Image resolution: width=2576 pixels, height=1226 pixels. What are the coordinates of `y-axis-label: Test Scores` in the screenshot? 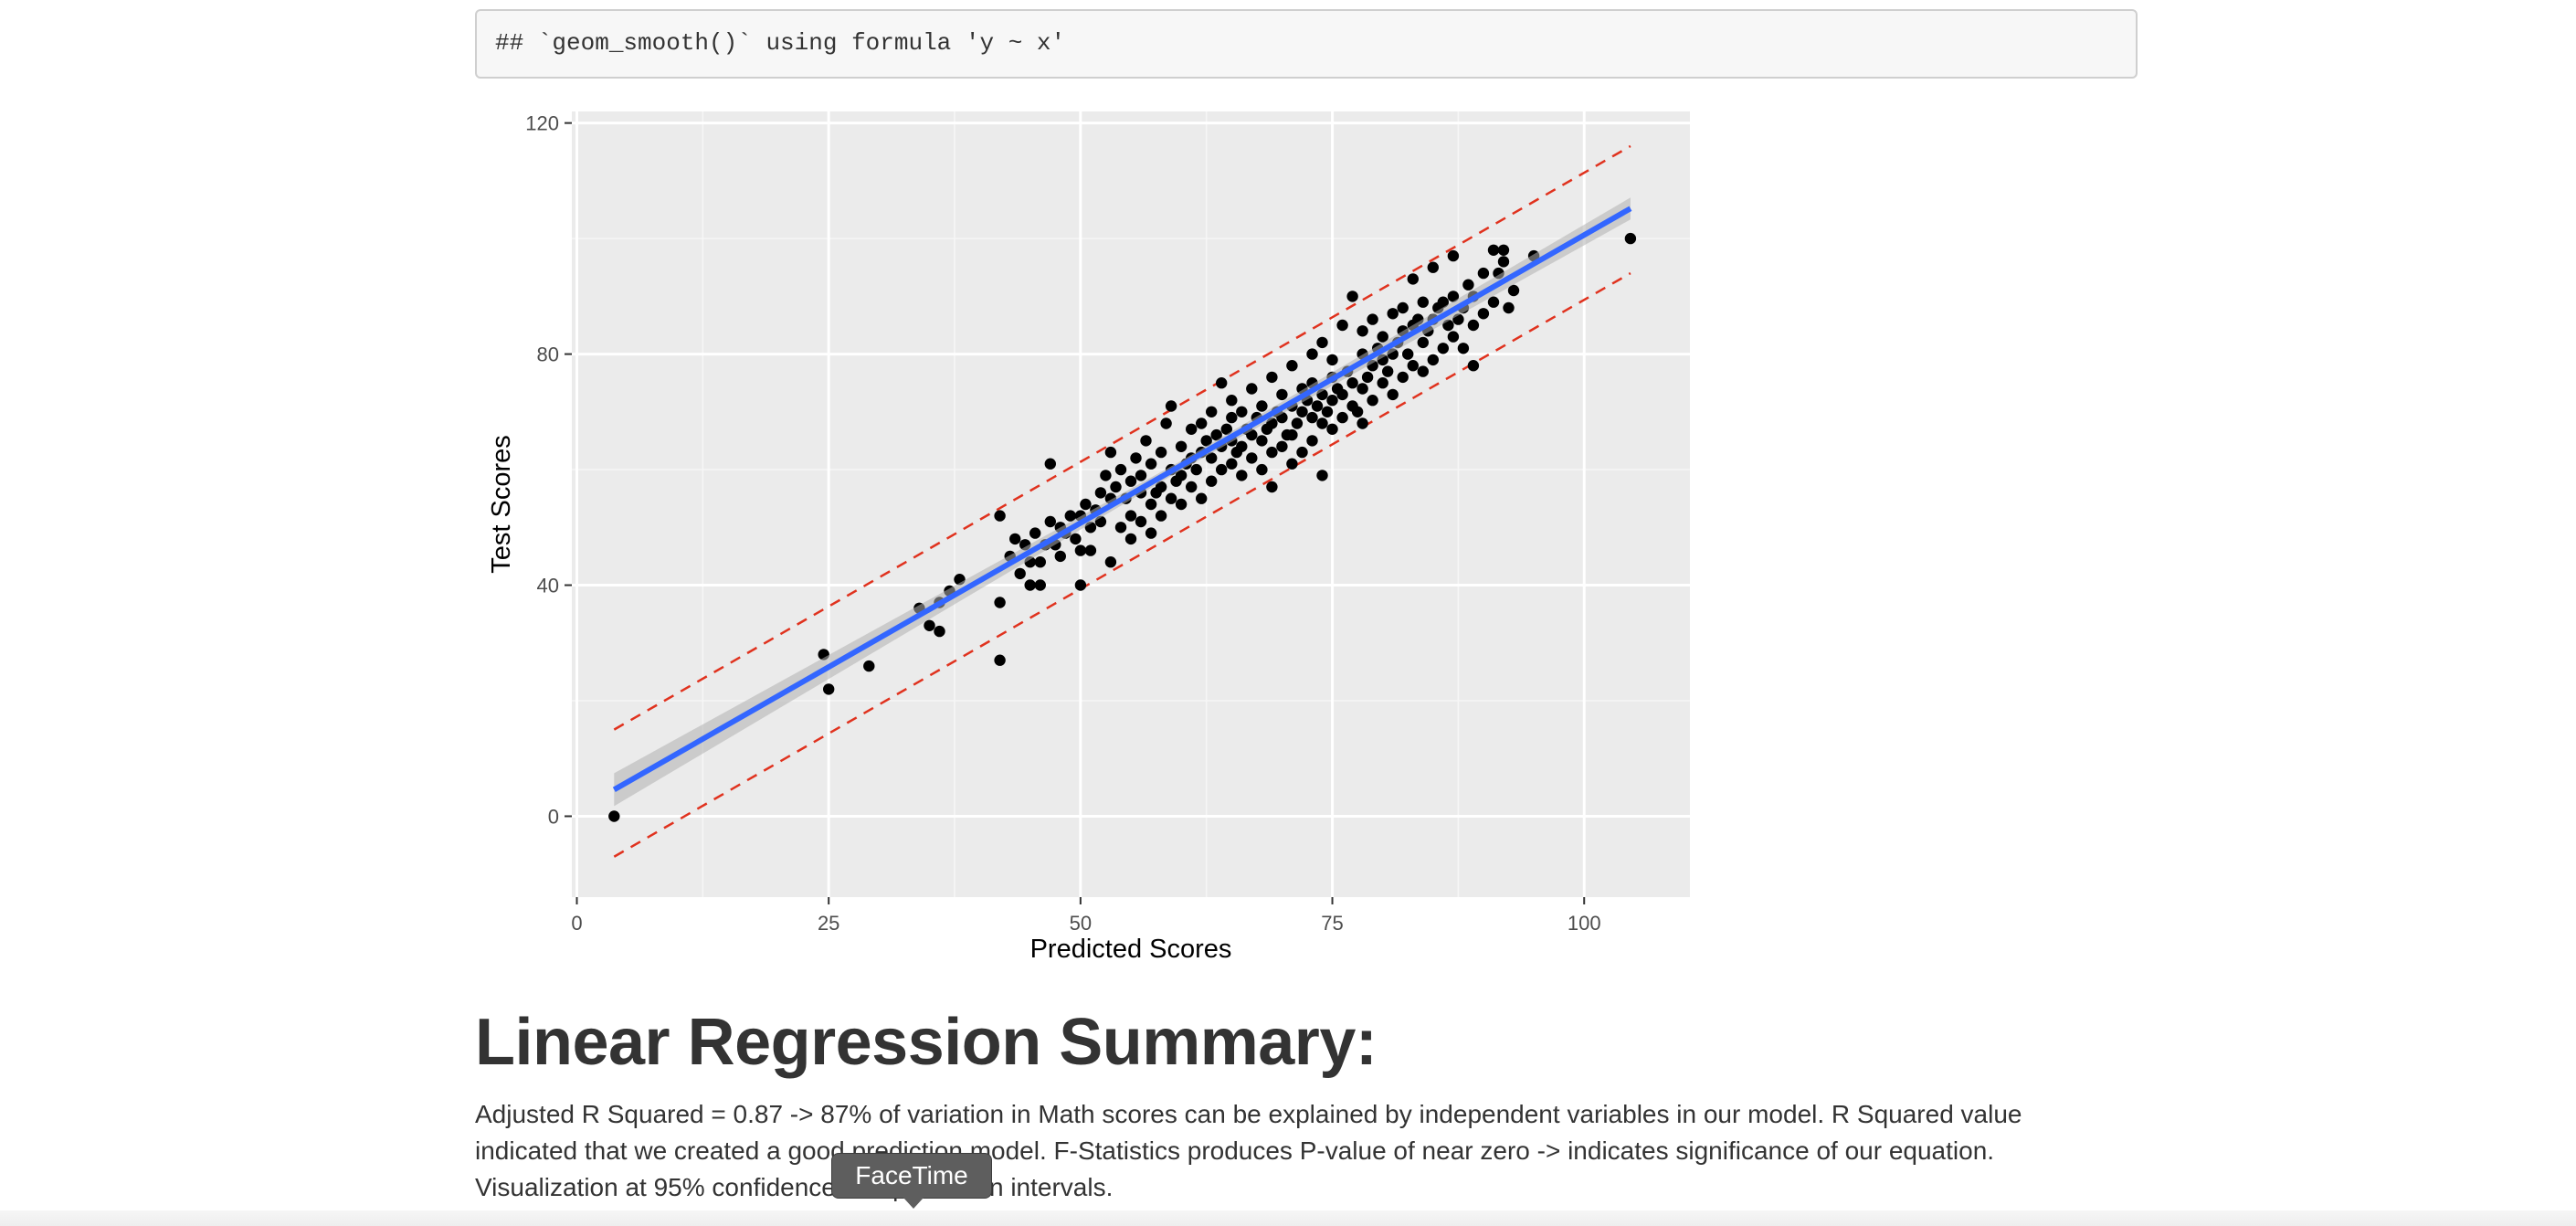 It's located at (502, 504).